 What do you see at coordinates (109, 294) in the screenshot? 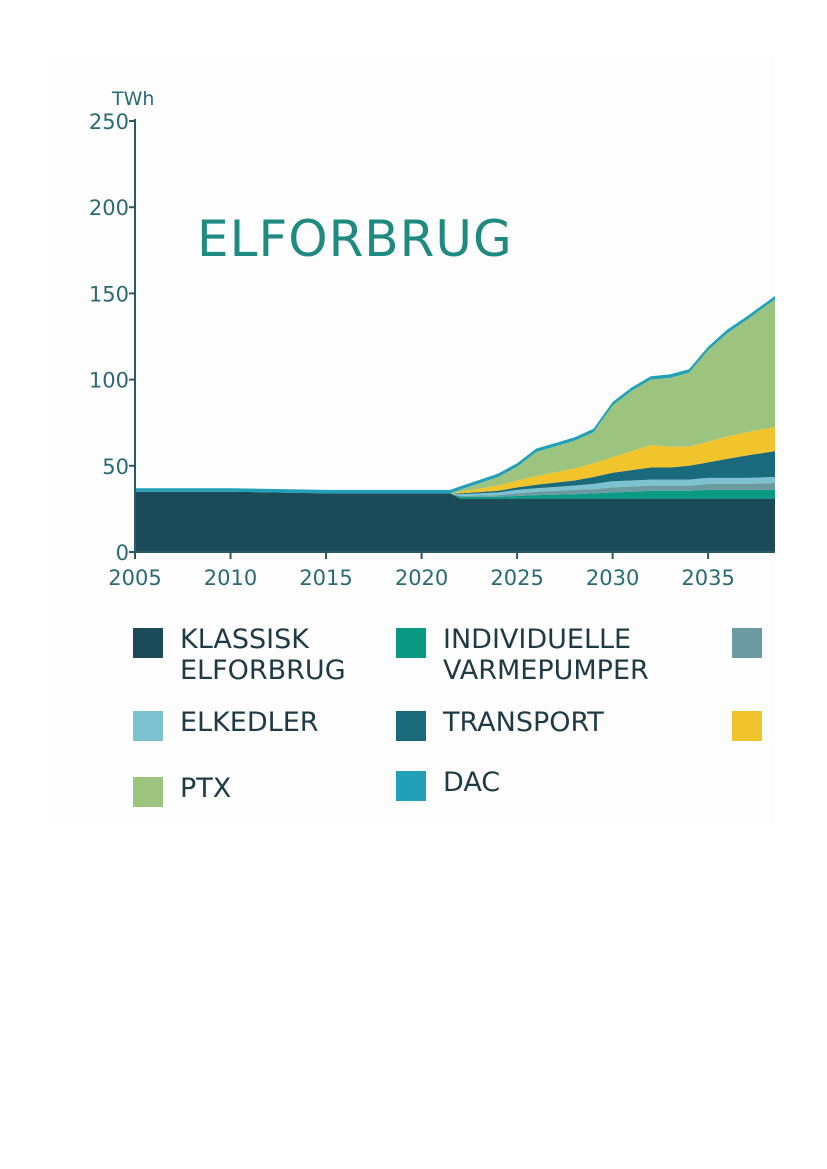
I see `y-tick-label: 150` at bounding box center [109, 294].